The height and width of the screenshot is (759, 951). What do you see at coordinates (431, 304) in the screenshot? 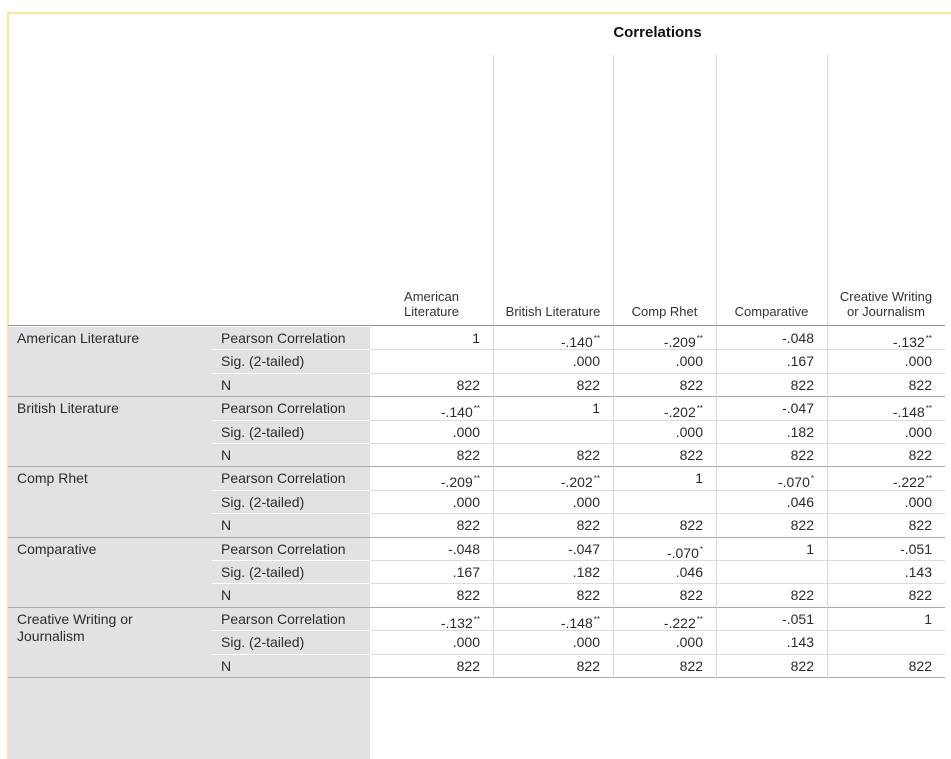
I see `column-header: American Literature` at bounding box center [431, 304].